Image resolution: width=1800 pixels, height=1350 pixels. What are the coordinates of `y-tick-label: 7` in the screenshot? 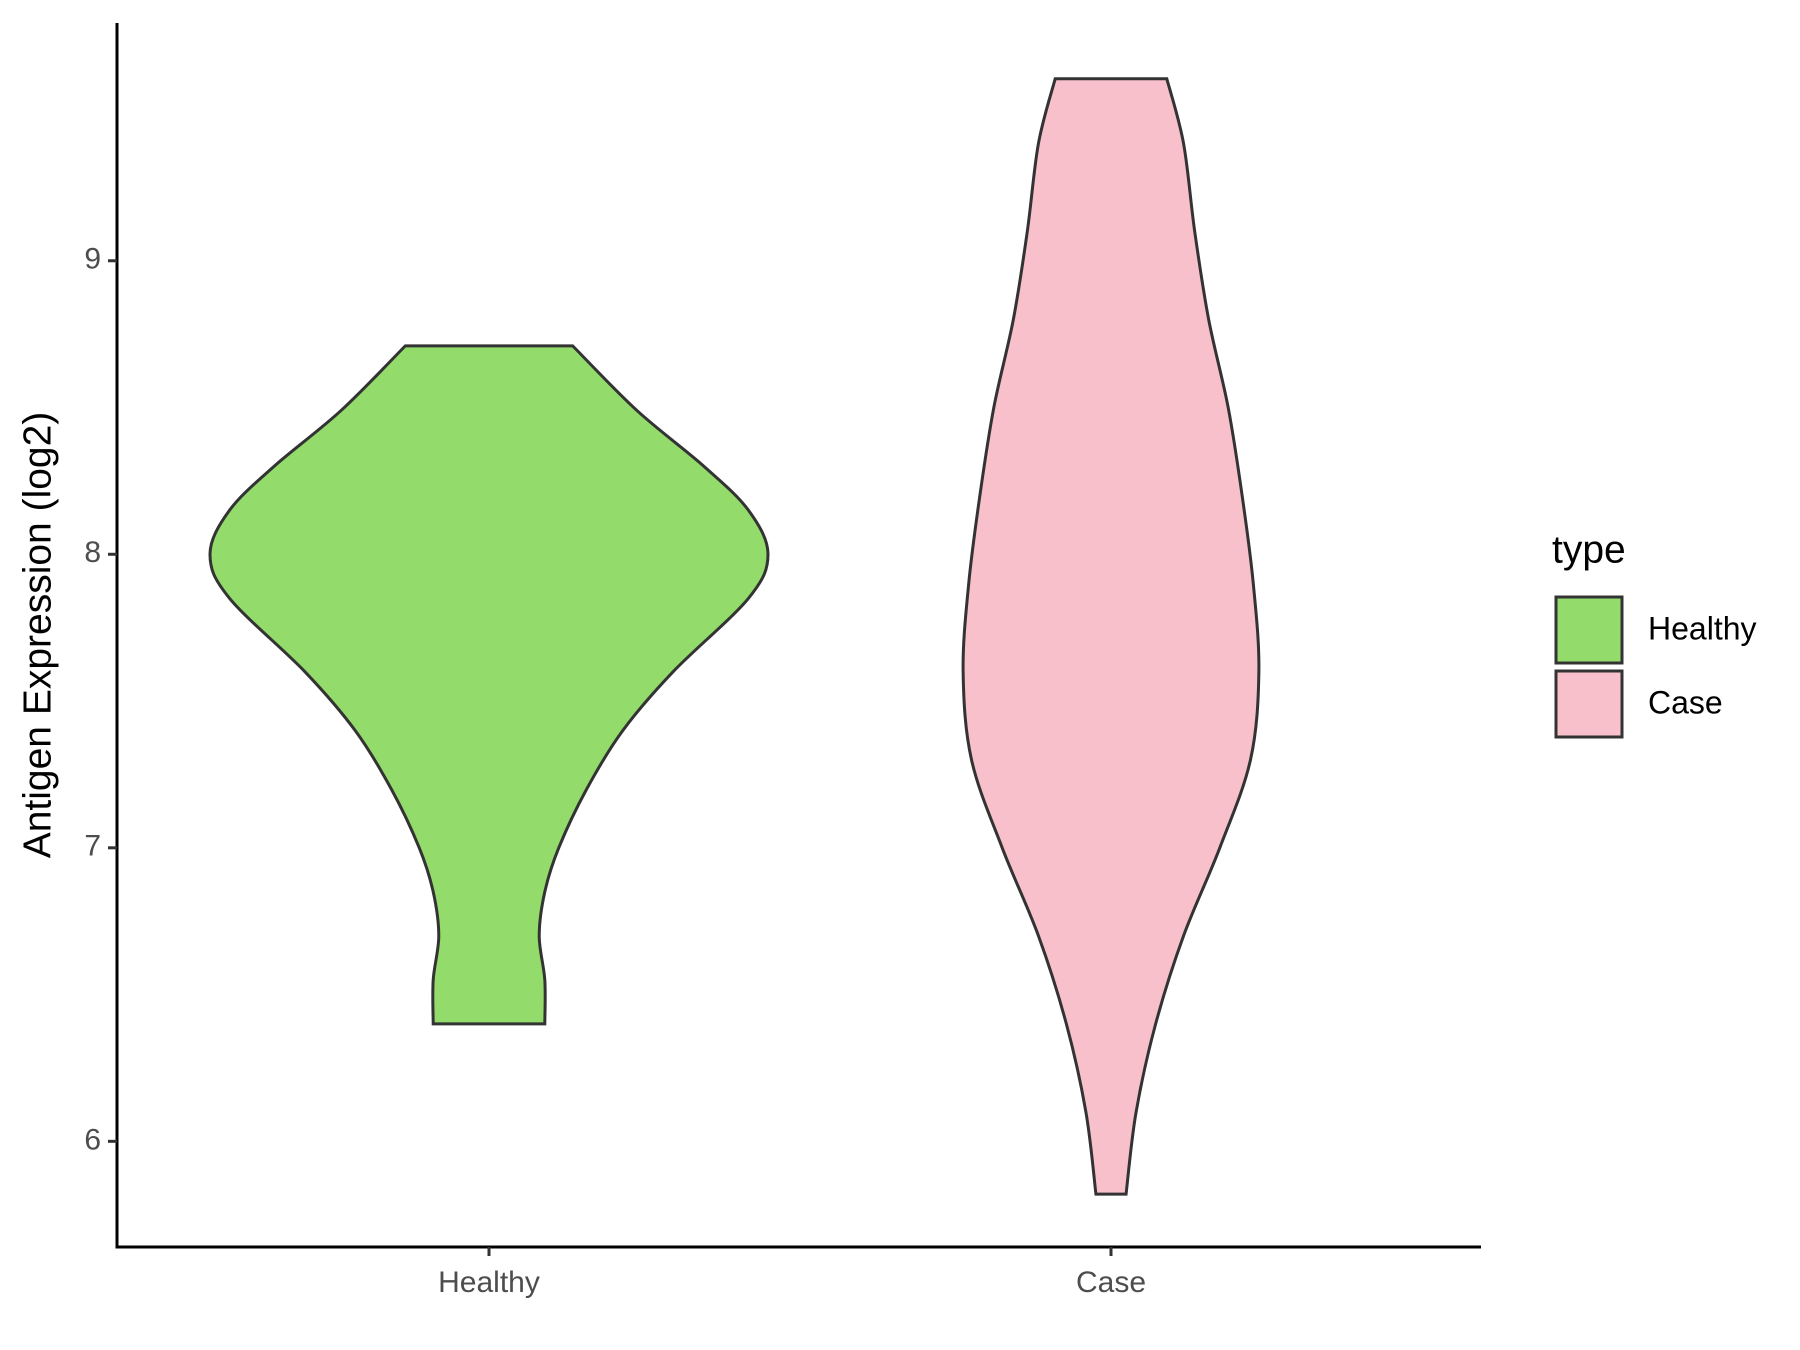 It's located at (92, 846).